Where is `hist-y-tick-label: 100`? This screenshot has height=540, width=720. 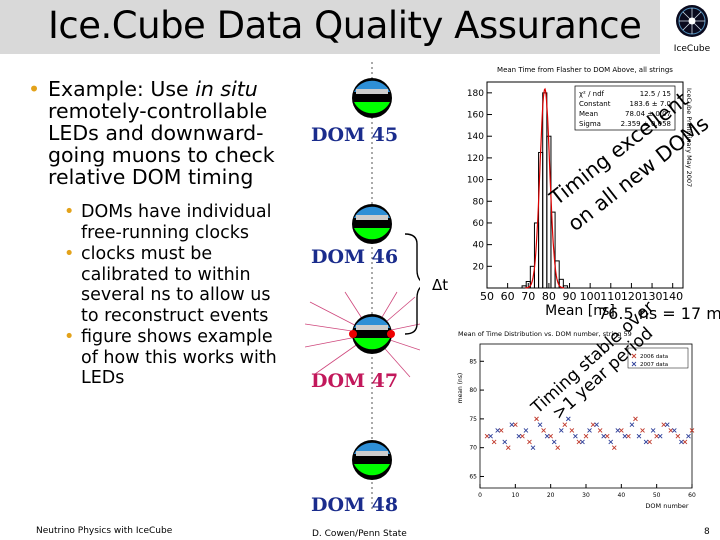
hist-y-tick-label: 100 is located at coordinates (475, 181).